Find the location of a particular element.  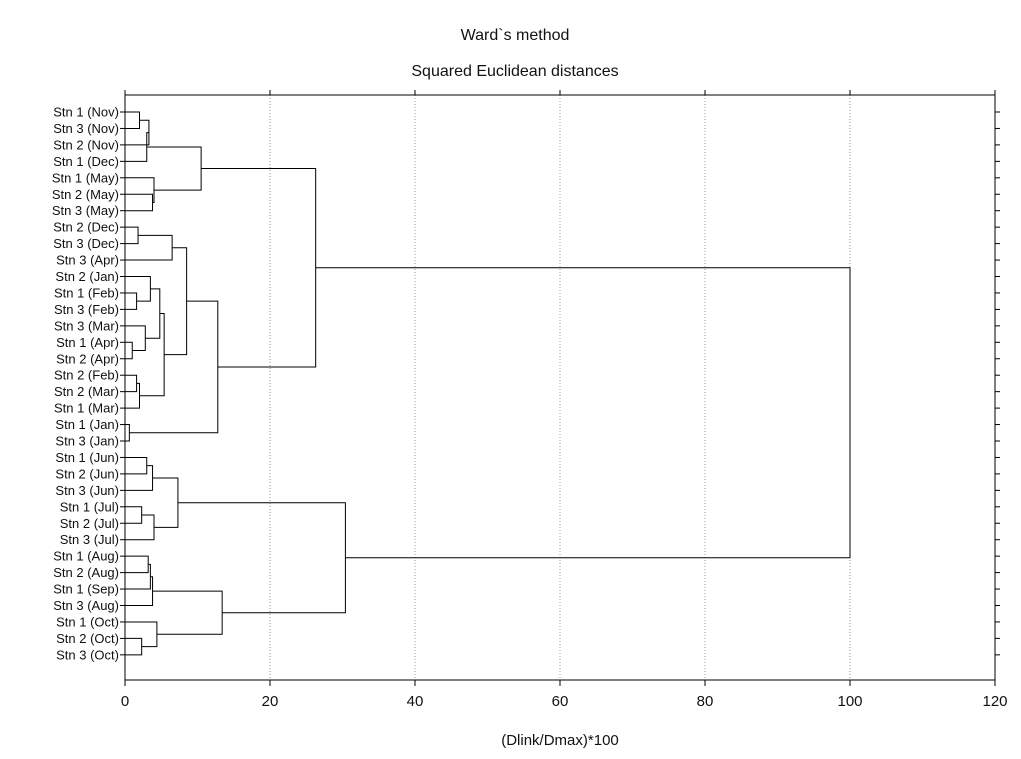

dendrogram-link-o is located at coordinates (132, 395).